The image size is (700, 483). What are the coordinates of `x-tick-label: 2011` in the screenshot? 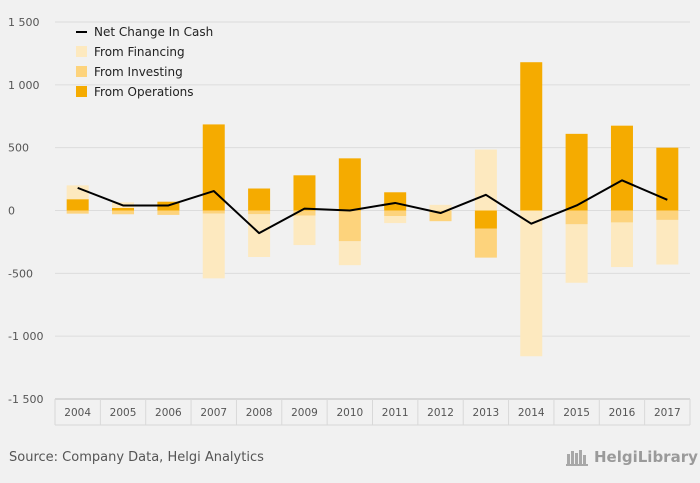 It's located at (395, 413).